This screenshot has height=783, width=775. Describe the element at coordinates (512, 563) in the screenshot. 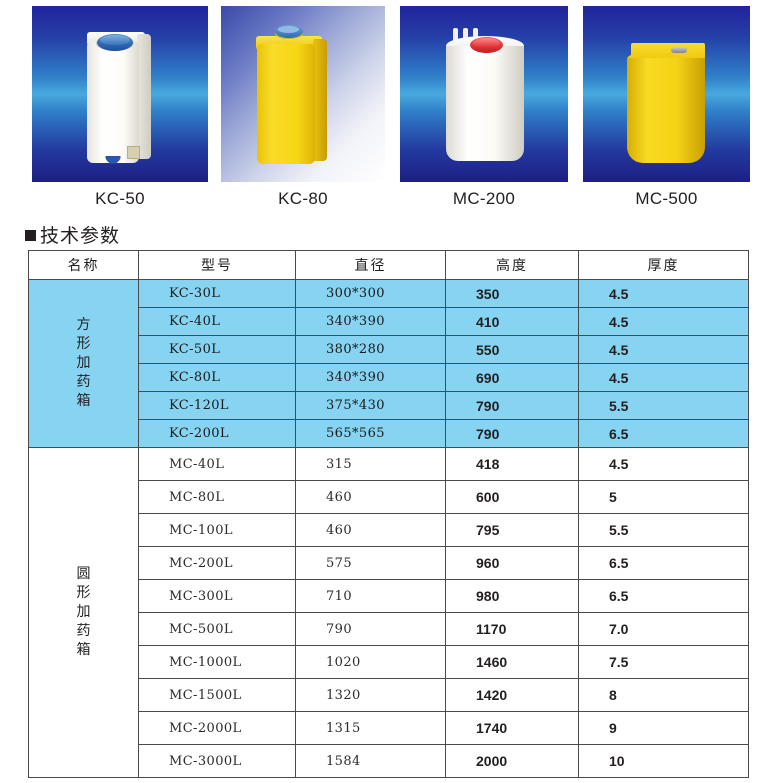

I see `height-cell: 960` at that location.